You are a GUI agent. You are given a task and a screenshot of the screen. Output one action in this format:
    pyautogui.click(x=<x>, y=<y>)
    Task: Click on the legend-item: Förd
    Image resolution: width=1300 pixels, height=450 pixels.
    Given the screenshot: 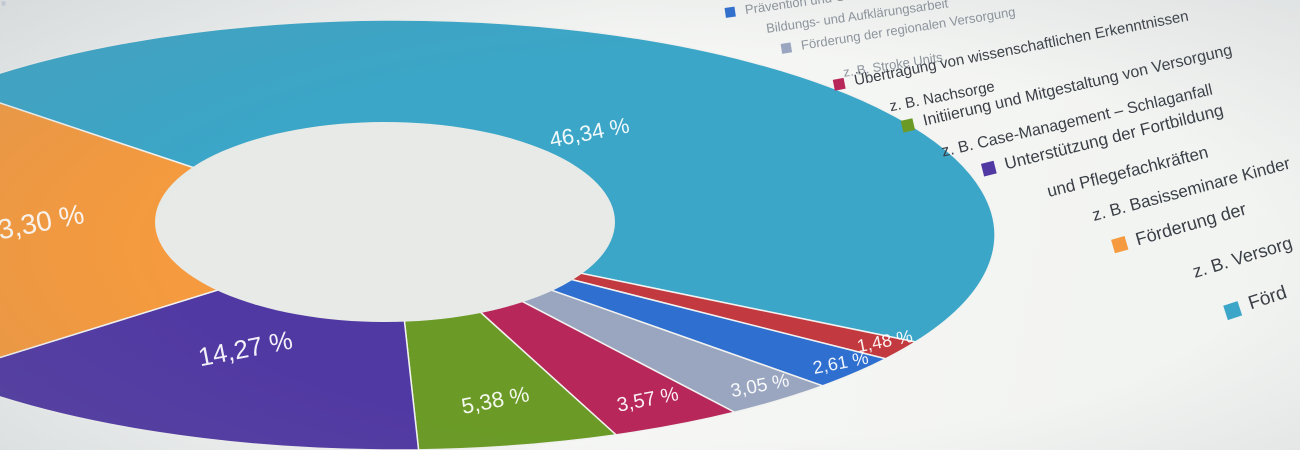 What is the action you would take?
    pyautogui.click(x=1256, y=302)
    